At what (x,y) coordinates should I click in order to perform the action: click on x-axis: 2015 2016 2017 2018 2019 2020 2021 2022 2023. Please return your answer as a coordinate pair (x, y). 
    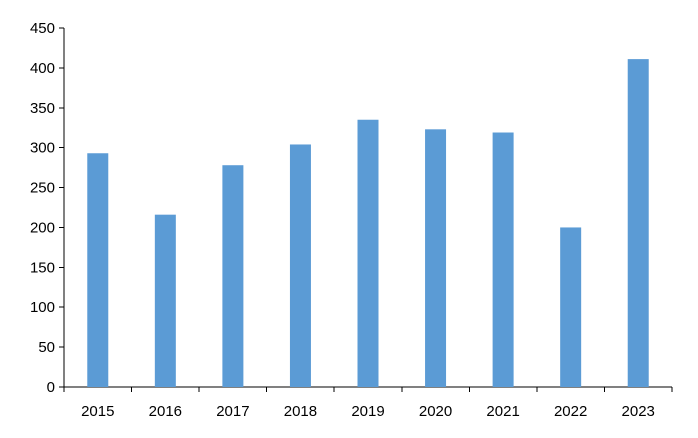
    Looking at the image, I should click on (368, 403).